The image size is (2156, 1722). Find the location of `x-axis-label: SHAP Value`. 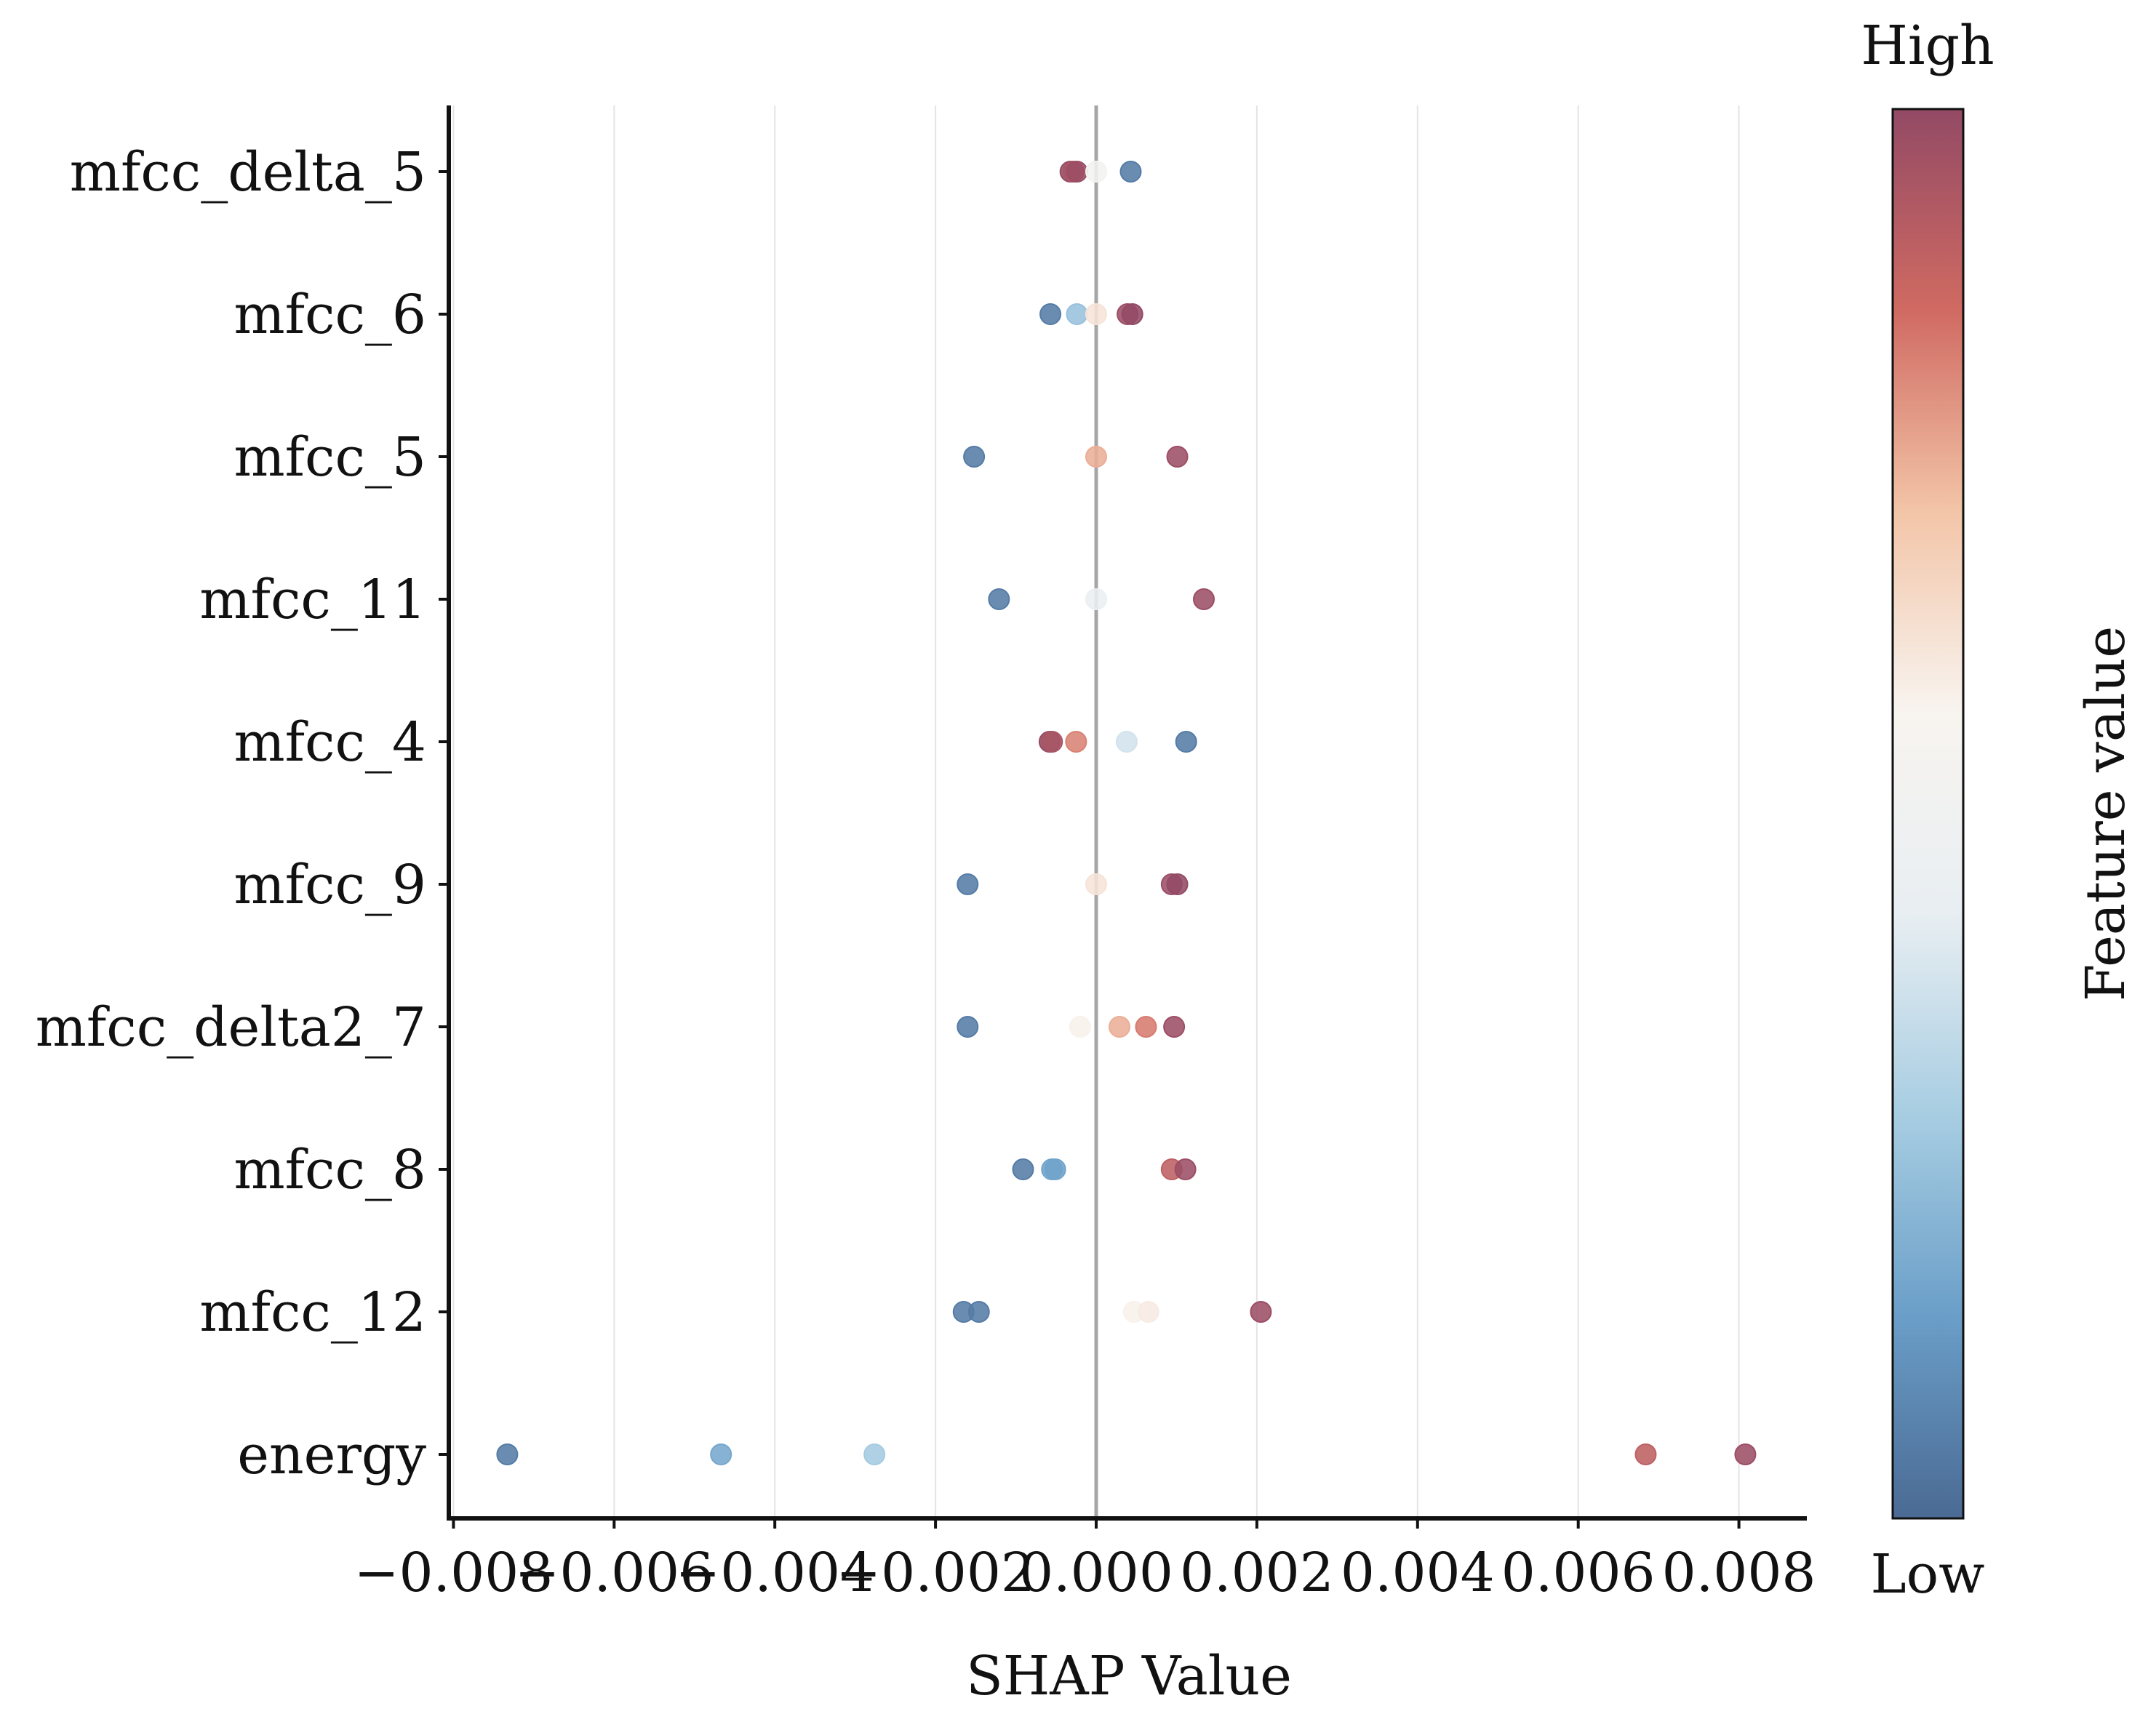

x-axis-label: SHAP Value is located at coordinates (1129, 1676).